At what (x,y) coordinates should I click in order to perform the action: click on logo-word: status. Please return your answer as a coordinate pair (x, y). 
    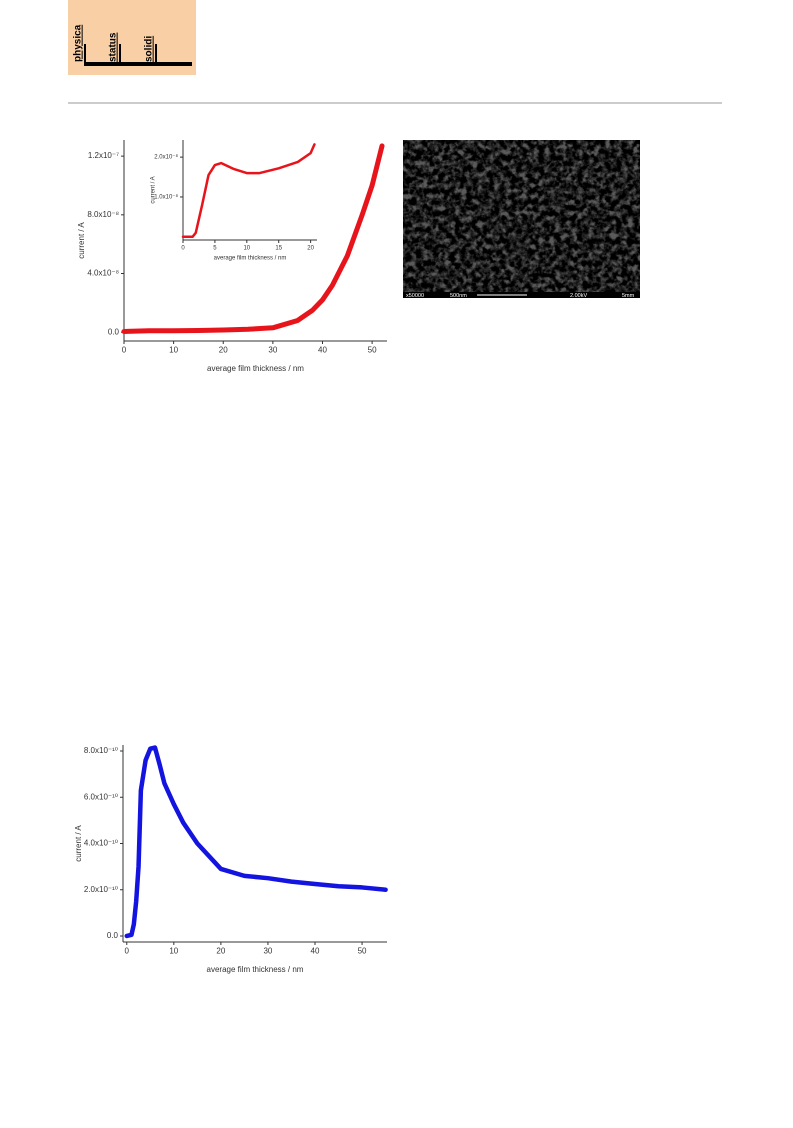
    Looking at the image, I should click on (113, 47).